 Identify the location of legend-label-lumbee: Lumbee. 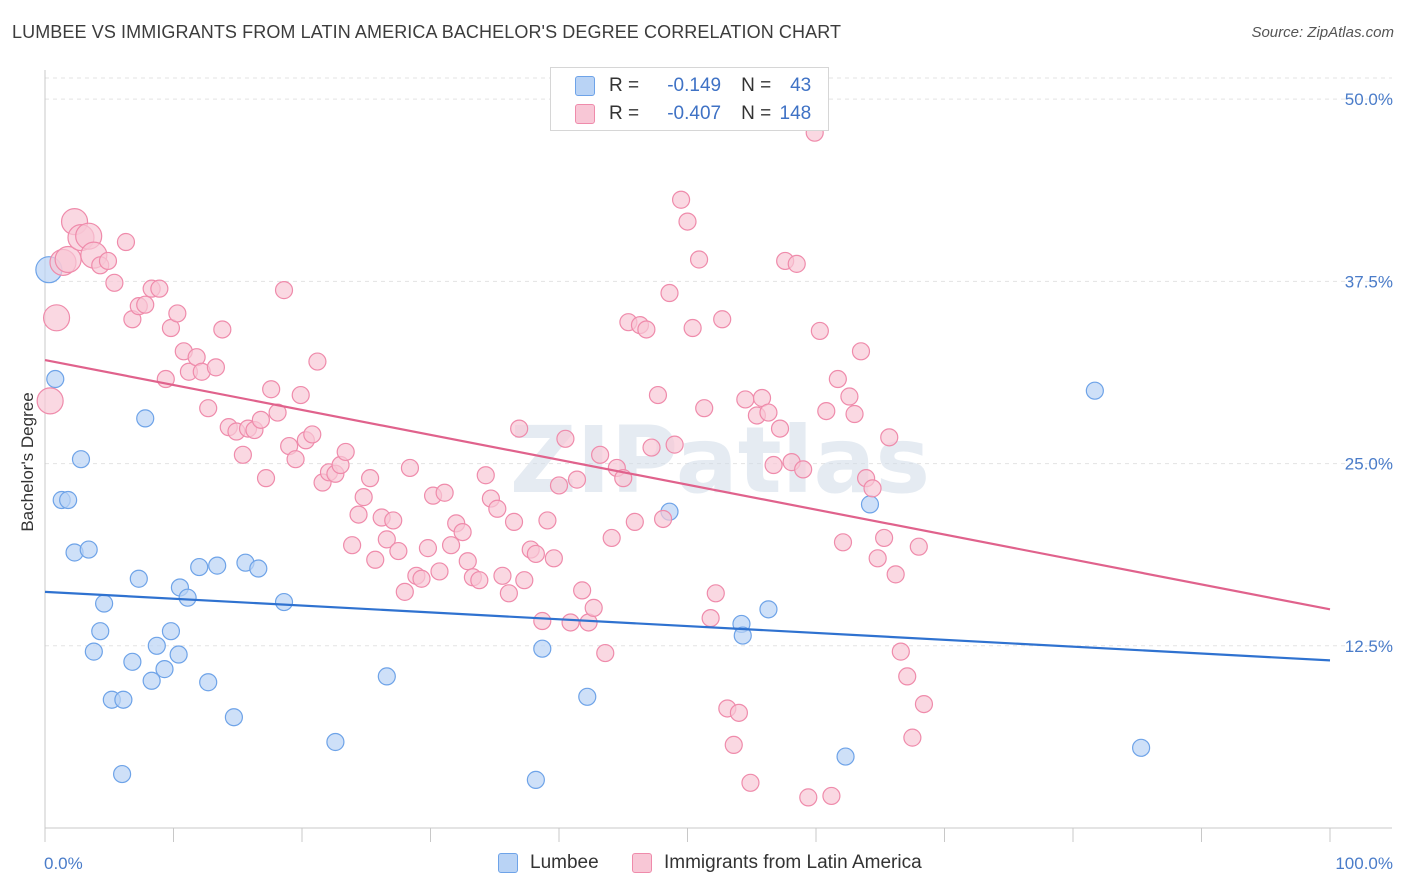
(564, 862).